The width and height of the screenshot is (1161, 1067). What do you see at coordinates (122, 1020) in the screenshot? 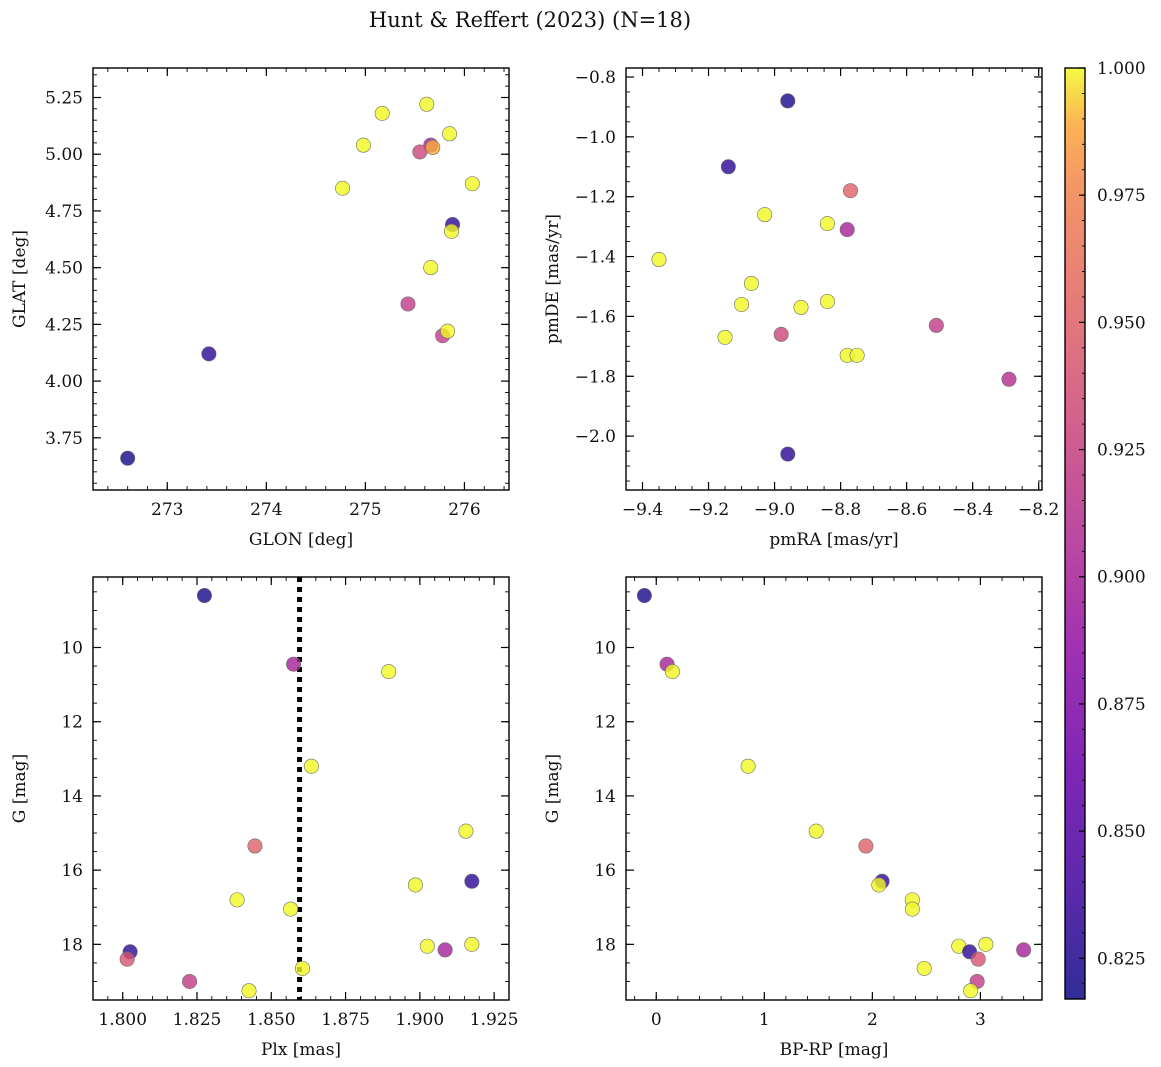
I see `x-tick-label: 1.800` at bounding box center [122, 1020].